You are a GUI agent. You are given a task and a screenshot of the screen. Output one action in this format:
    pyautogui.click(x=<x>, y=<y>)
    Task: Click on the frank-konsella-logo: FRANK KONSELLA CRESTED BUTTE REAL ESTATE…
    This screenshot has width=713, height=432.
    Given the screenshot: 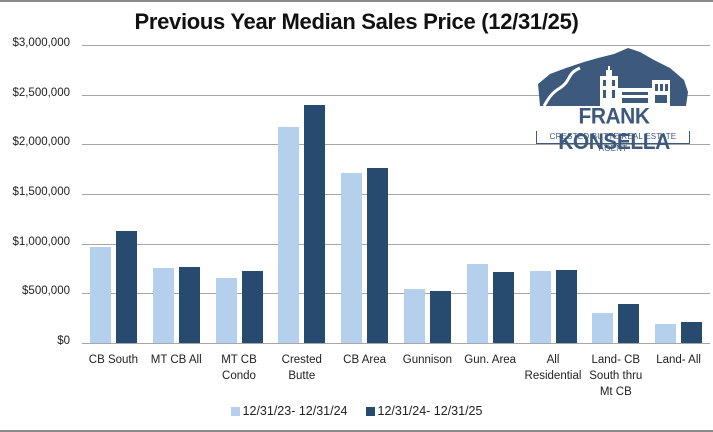 What is the action you would take?
    pyautogui.click(x=614, y=99)
    